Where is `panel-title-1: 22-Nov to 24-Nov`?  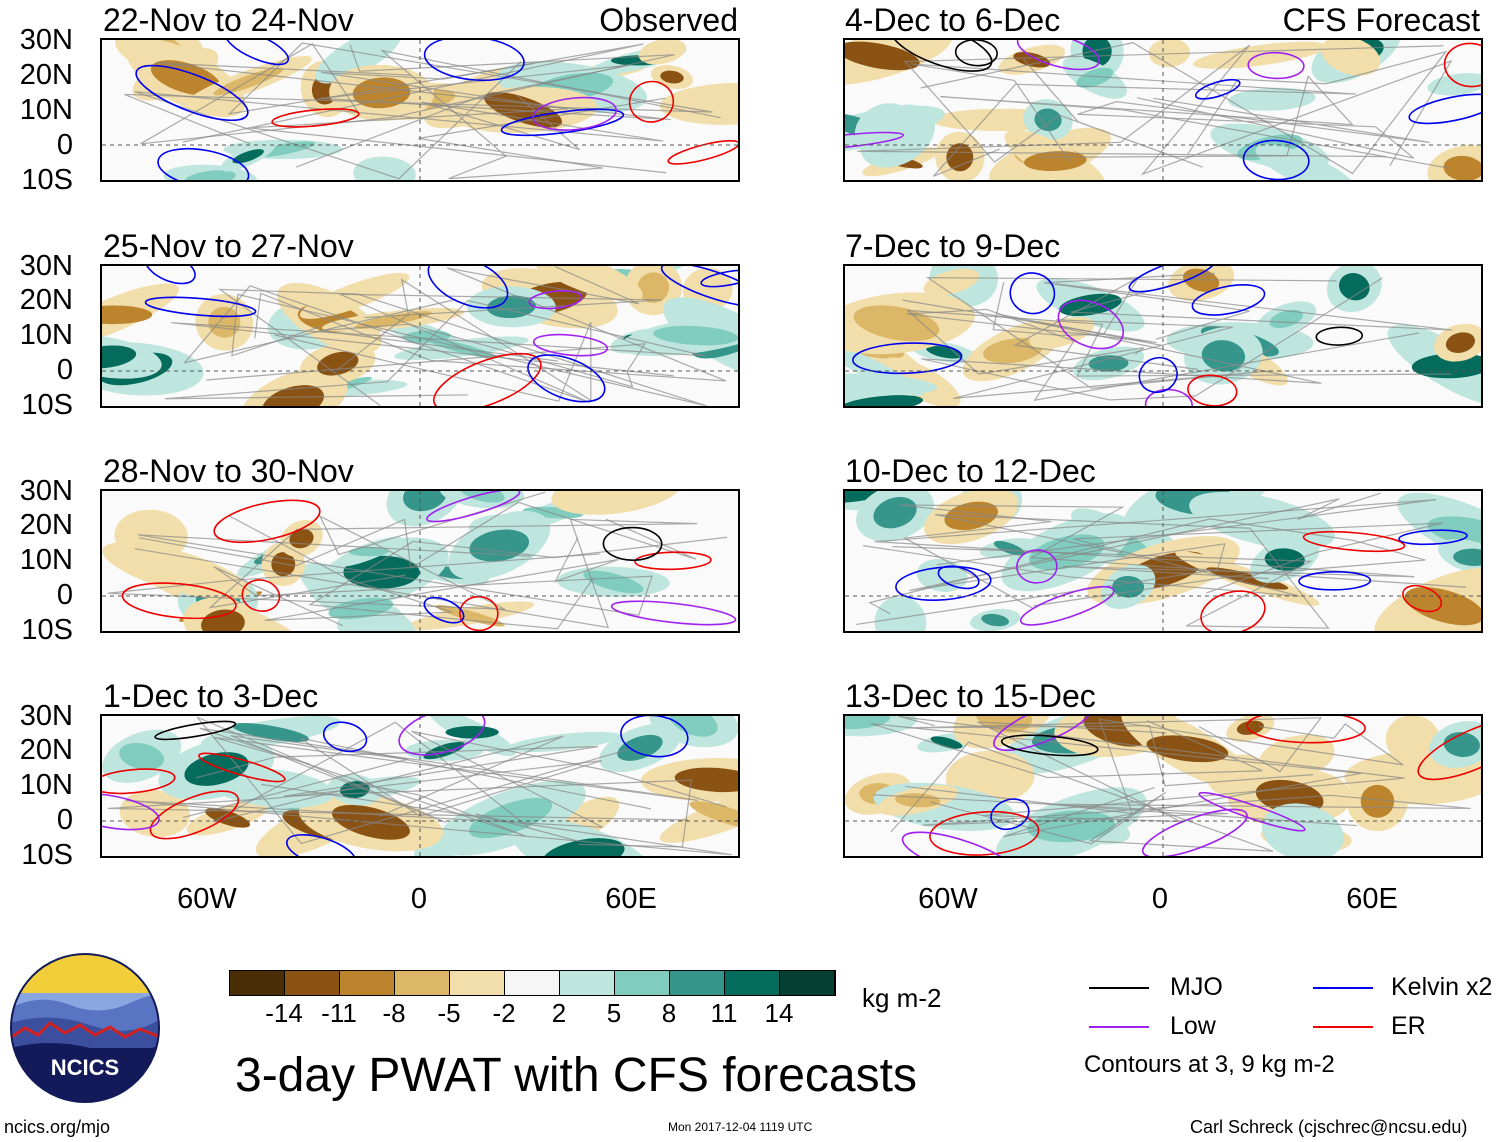
panel-title-1: 22-Nov to 24-Nov is located at coordinates (228, 20).